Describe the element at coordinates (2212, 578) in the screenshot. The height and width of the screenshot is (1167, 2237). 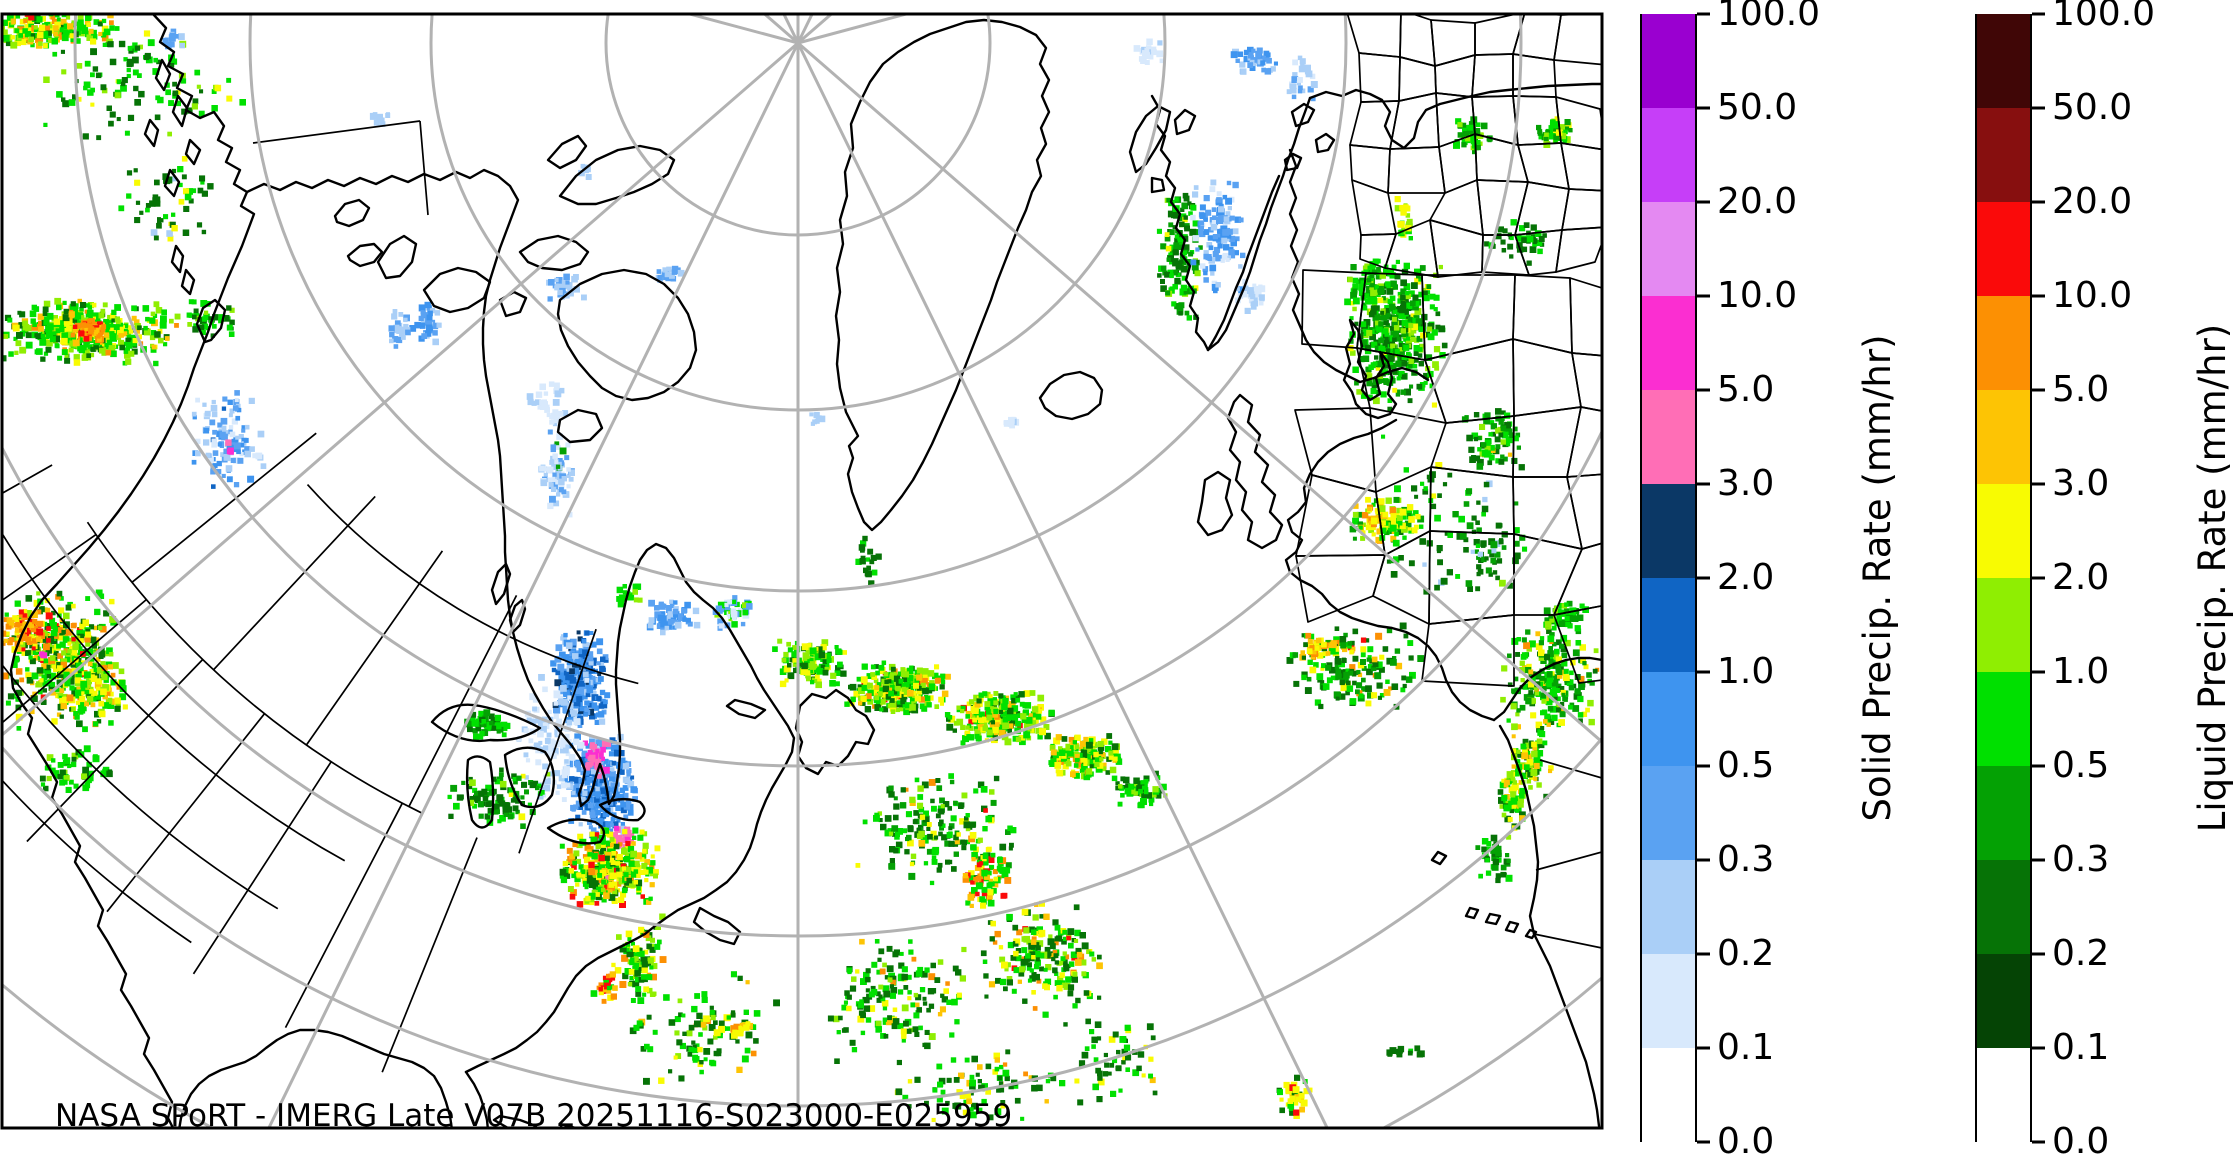
I see `liquid-precip-axis-label: Liquid Precip. Rate (mm/hr)` at that location.